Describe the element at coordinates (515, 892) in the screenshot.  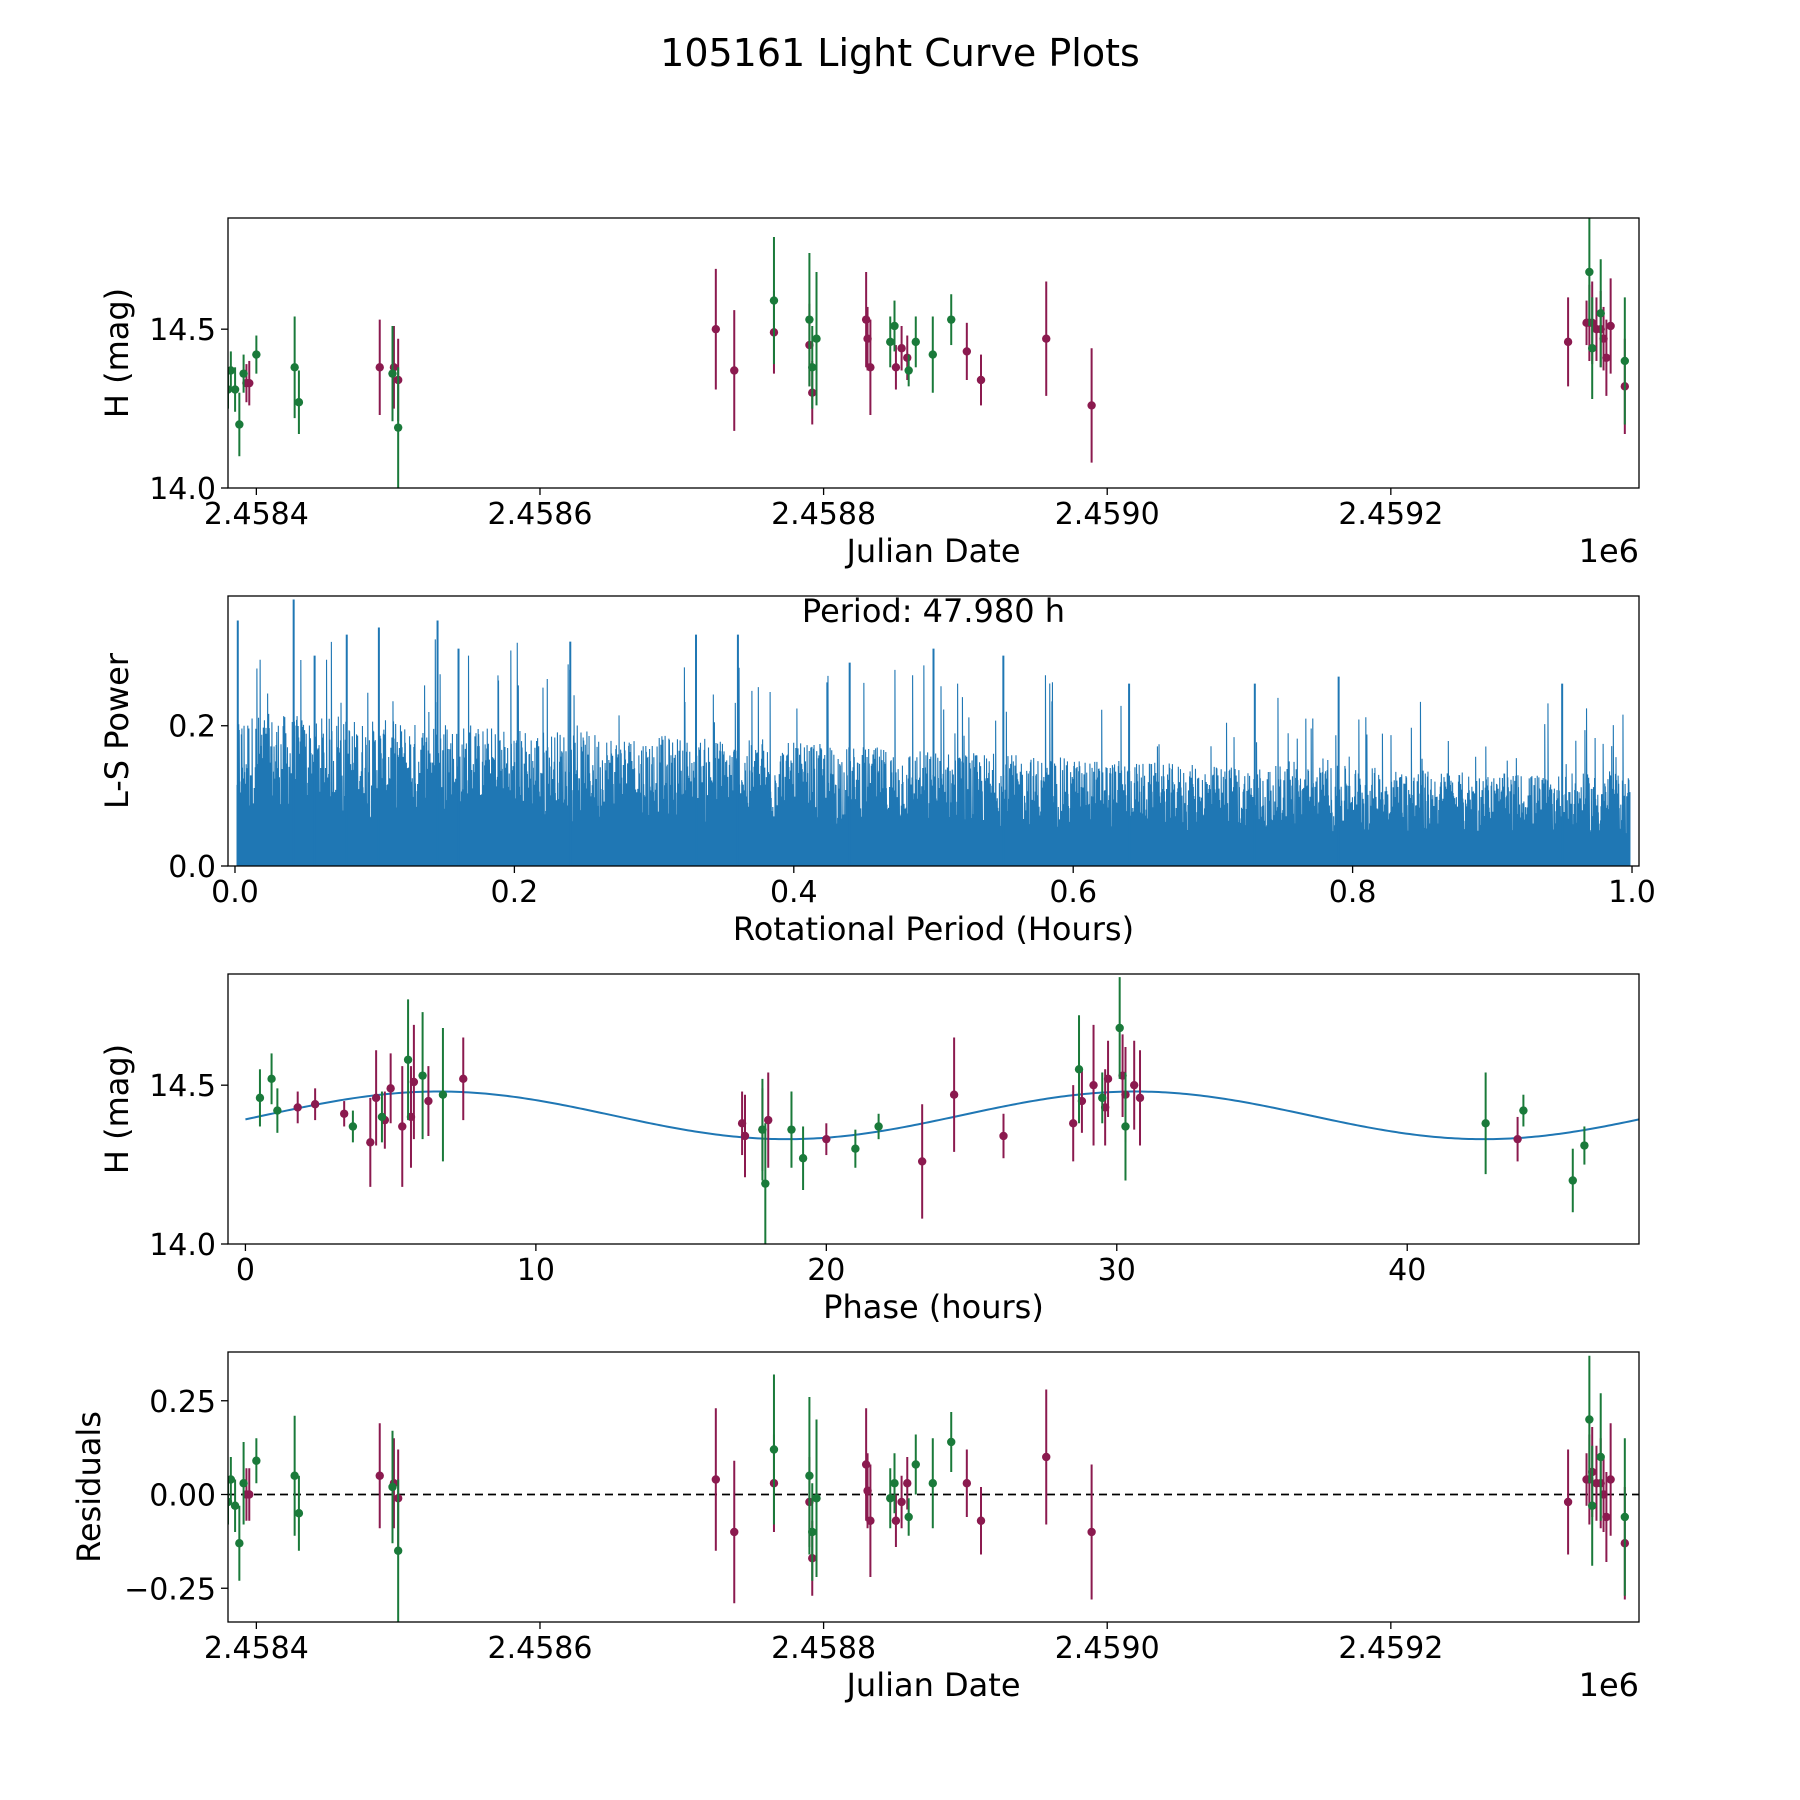
I see `x-tick-label: 0.2` at that location.